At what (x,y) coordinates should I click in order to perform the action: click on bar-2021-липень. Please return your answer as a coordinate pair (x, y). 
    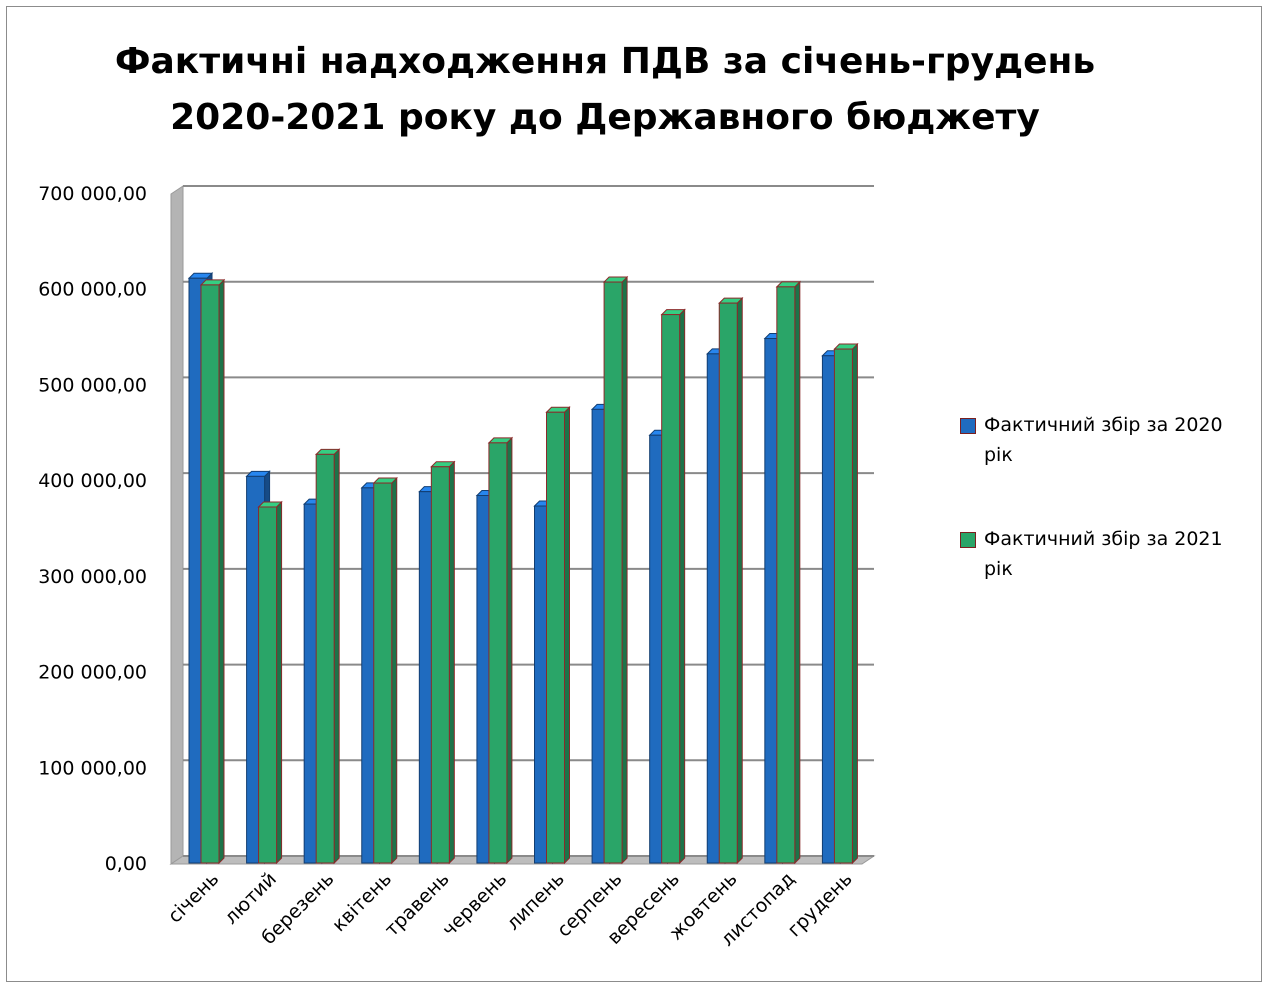
    Looking at the image, I should click on (558, 635).